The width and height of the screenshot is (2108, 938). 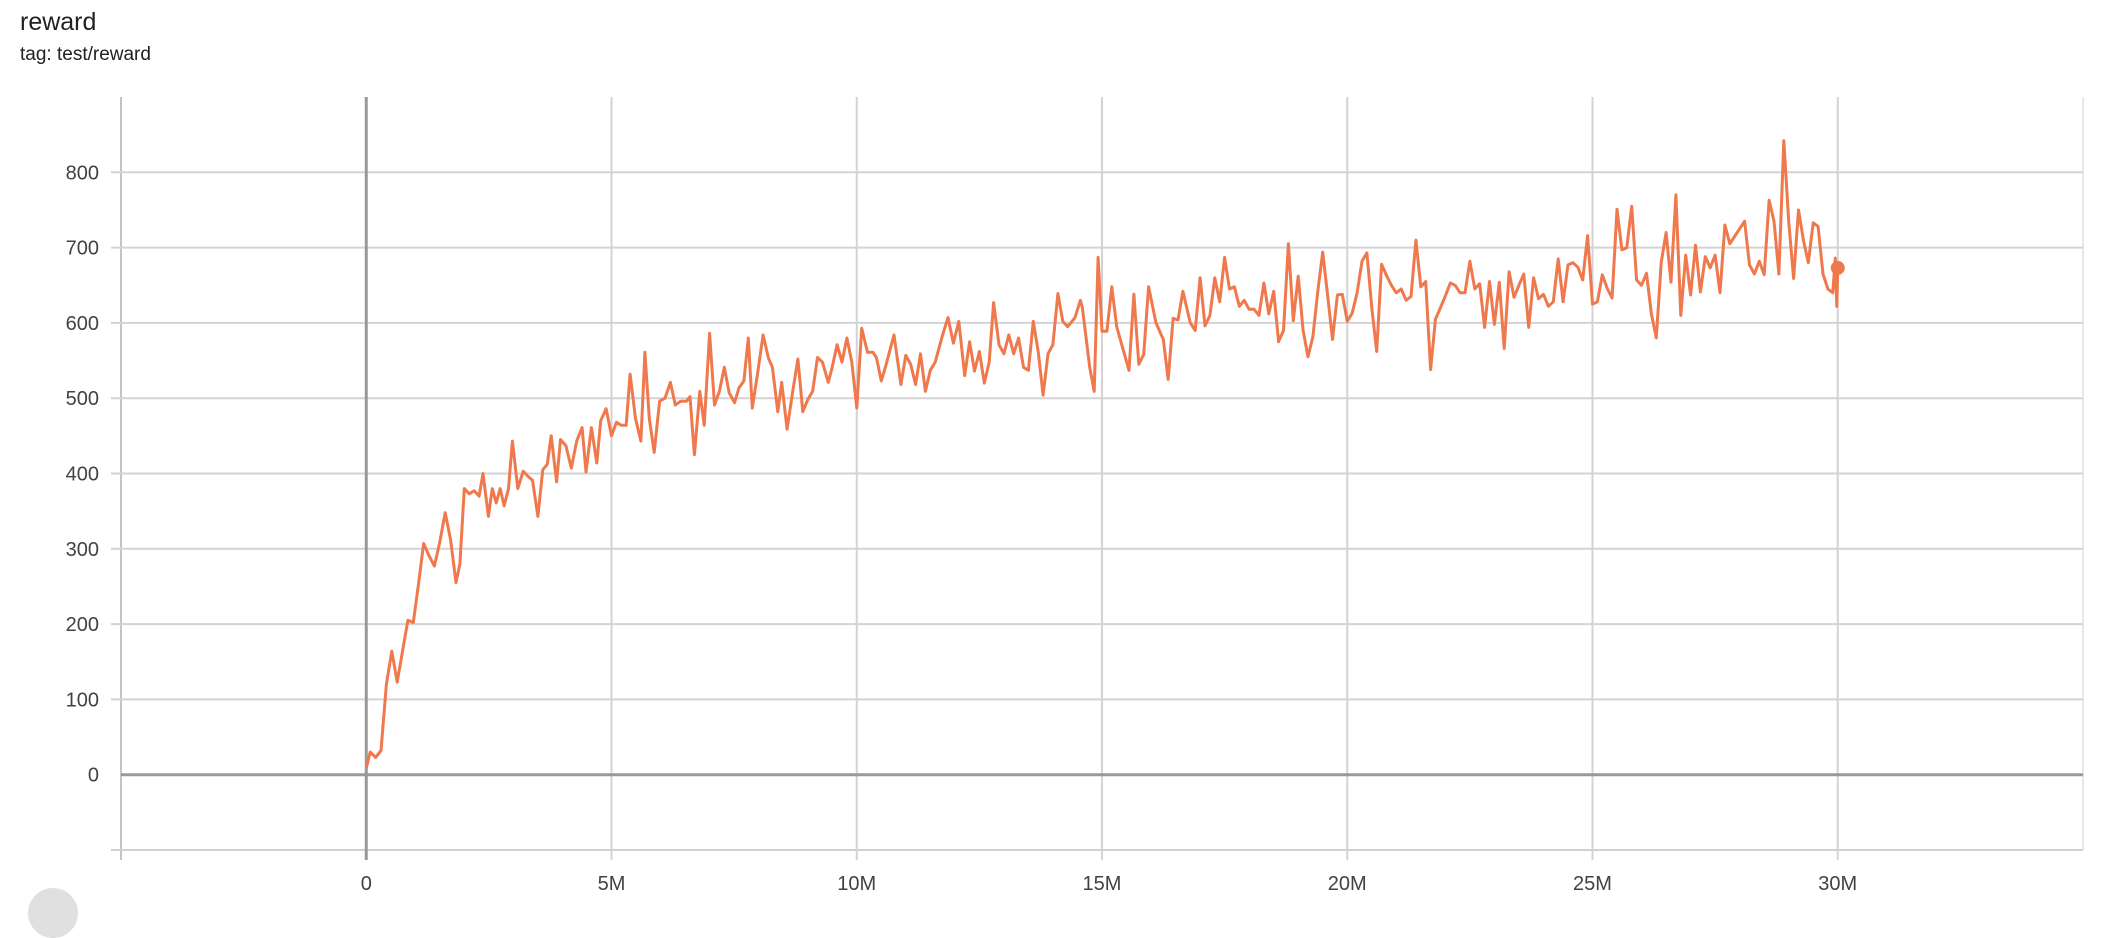 I want to click on y-tick-label: 500, so click(x=82, y=399).